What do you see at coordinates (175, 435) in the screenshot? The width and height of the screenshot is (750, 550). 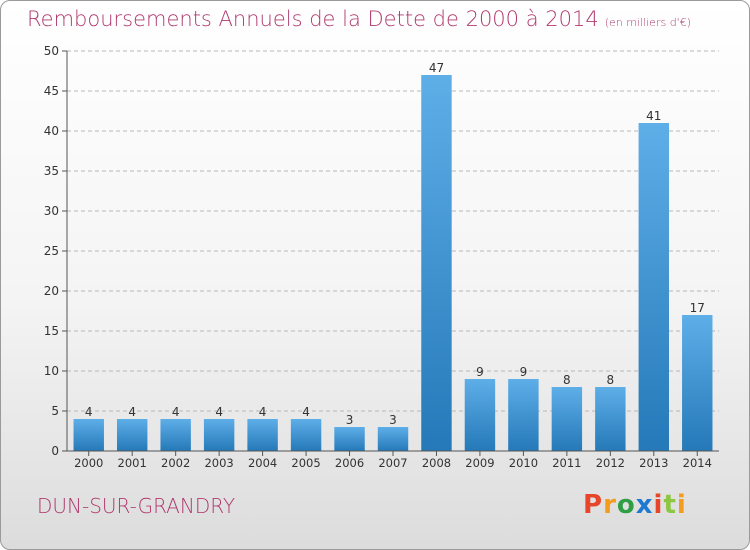 I see `bar-2002` at bounding box center [175, 435].